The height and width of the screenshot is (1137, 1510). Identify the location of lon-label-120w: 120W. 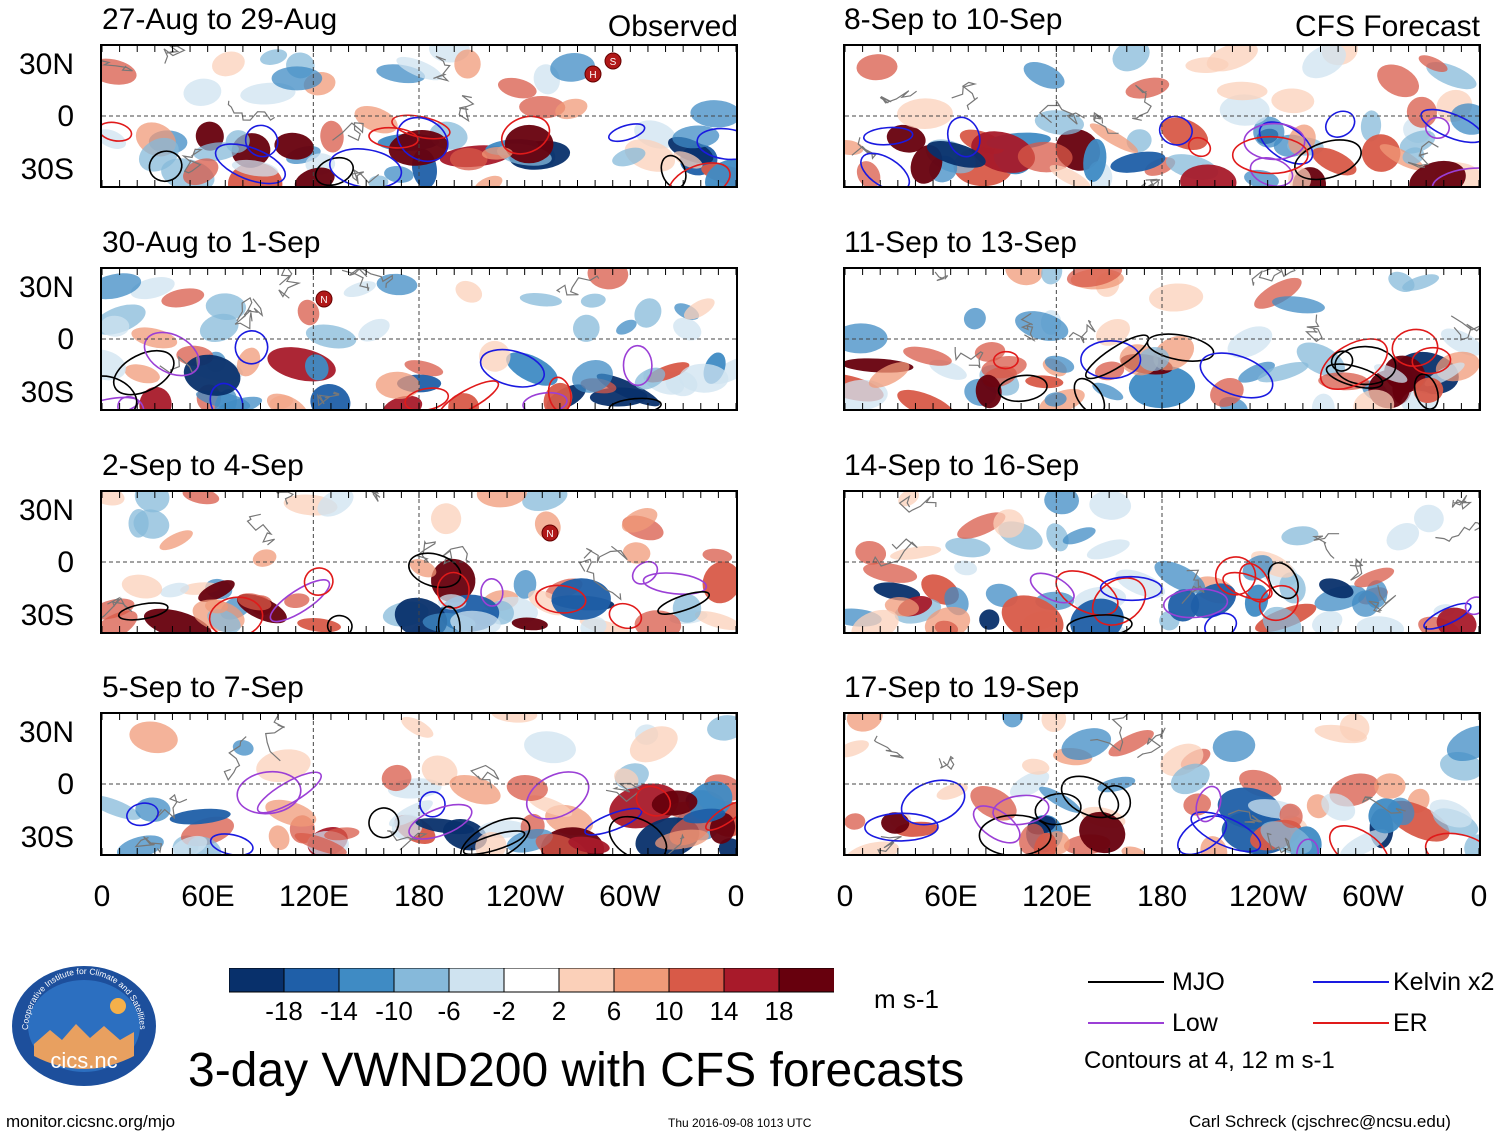
(1268, 896).